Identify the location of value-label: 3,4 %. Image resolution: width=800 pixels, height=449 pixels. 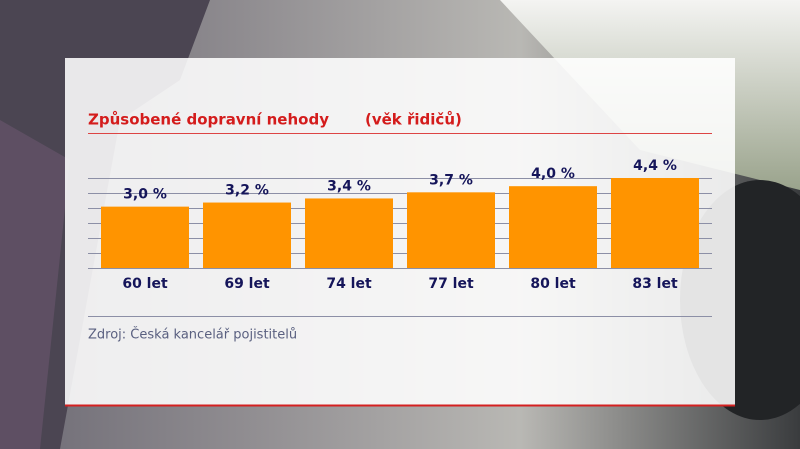
(349, 186).